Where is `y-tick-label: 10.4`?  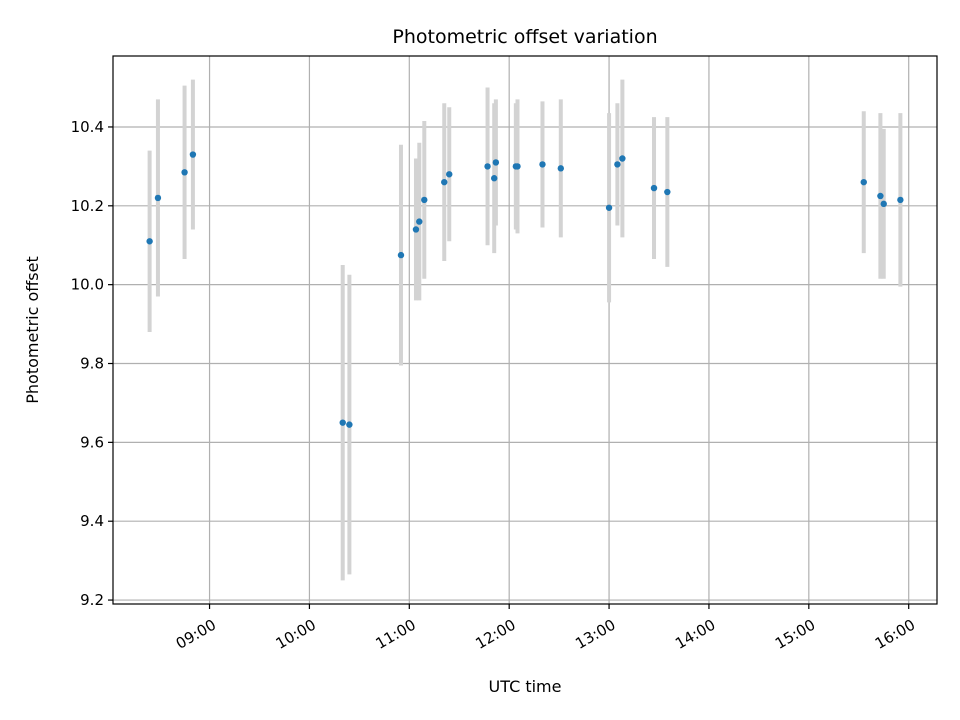 y-tick-label: 10.4 is located at coordinates (87, 127).